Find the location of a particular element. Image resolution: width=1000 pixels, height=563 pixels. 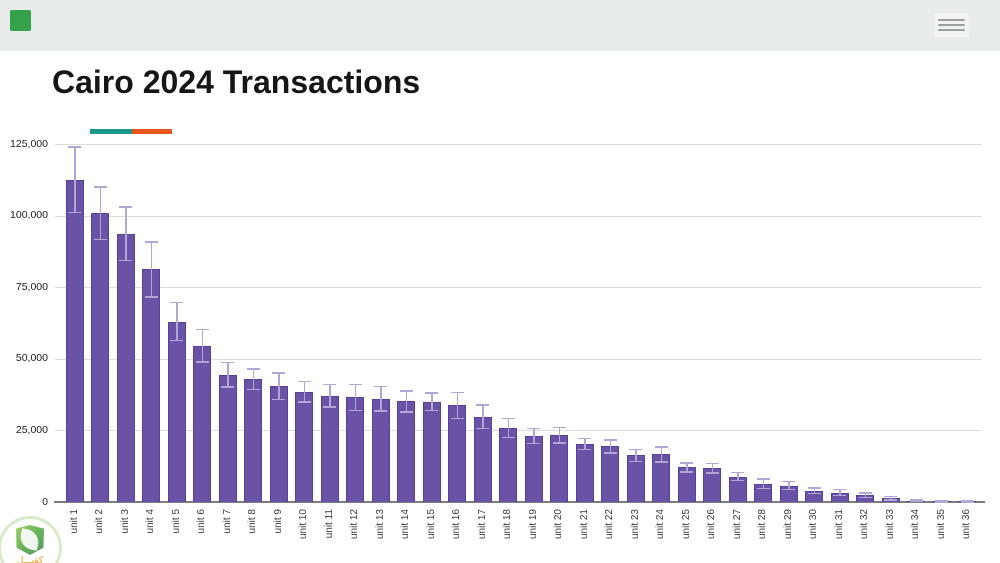

x-axis-tick-label: unit 16 is located at coordinates (457, 524).